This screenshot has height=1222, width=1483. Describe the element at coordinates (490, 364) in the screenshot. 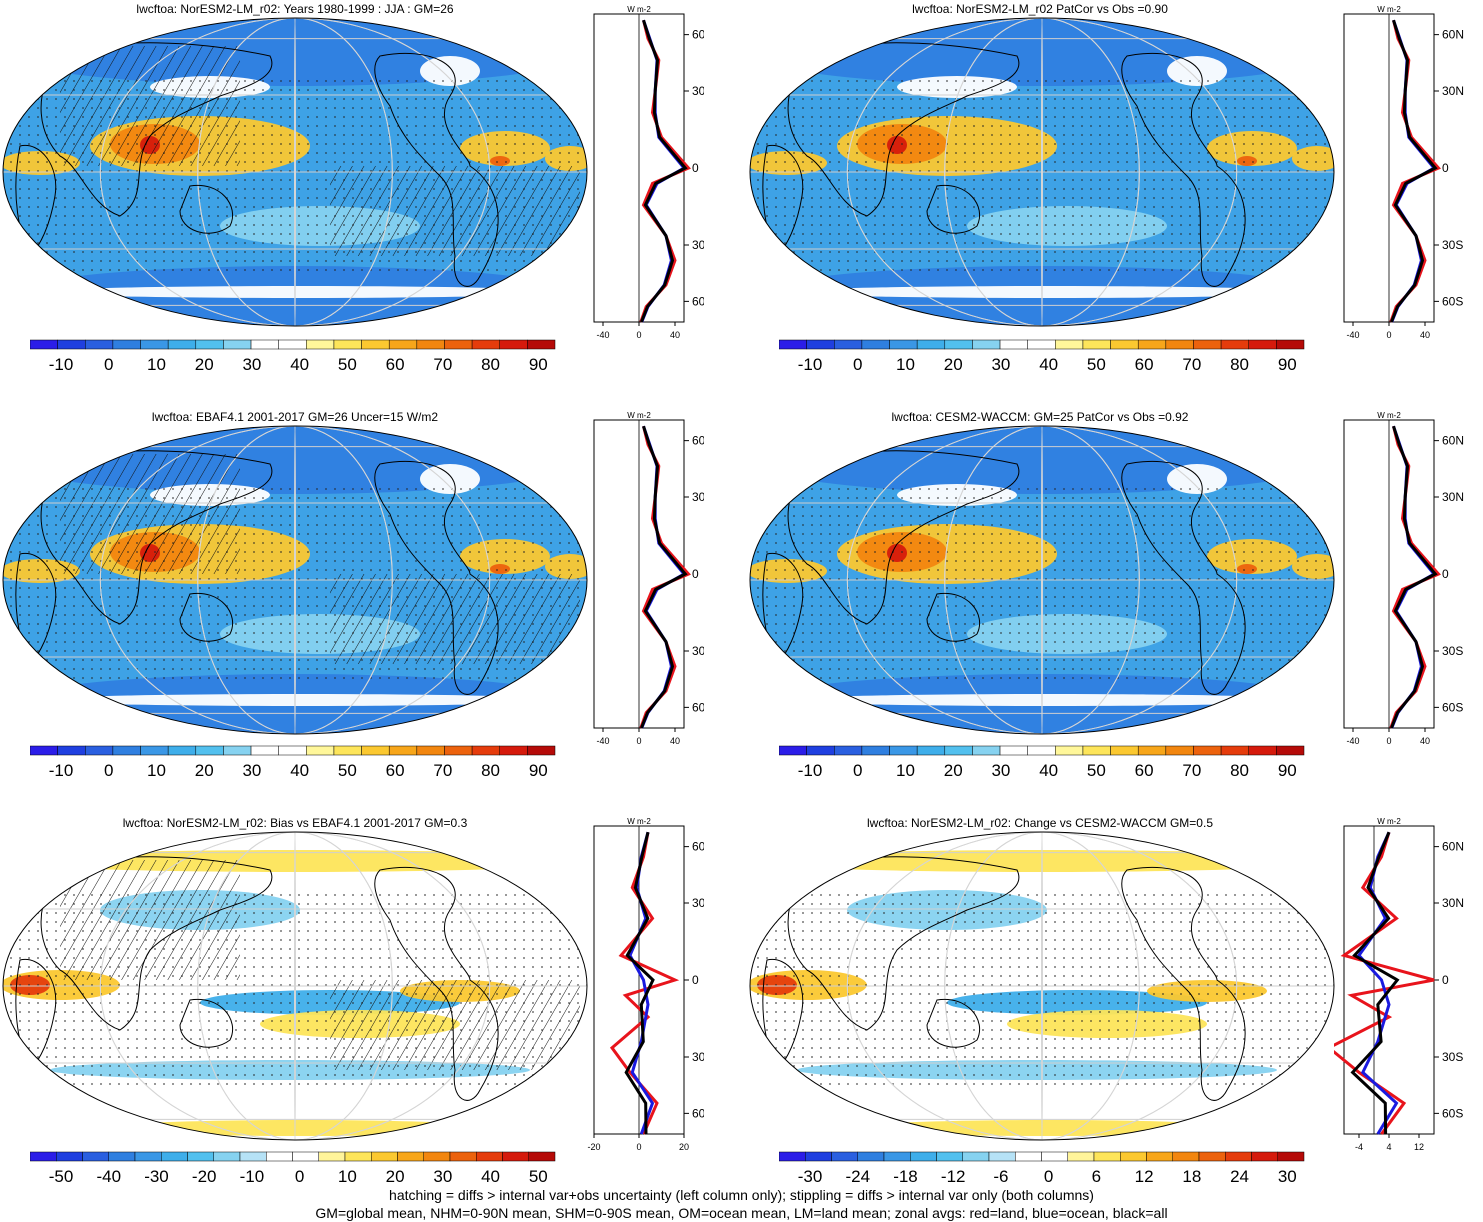

I see `colorbar-tick-label: 80` at that location.